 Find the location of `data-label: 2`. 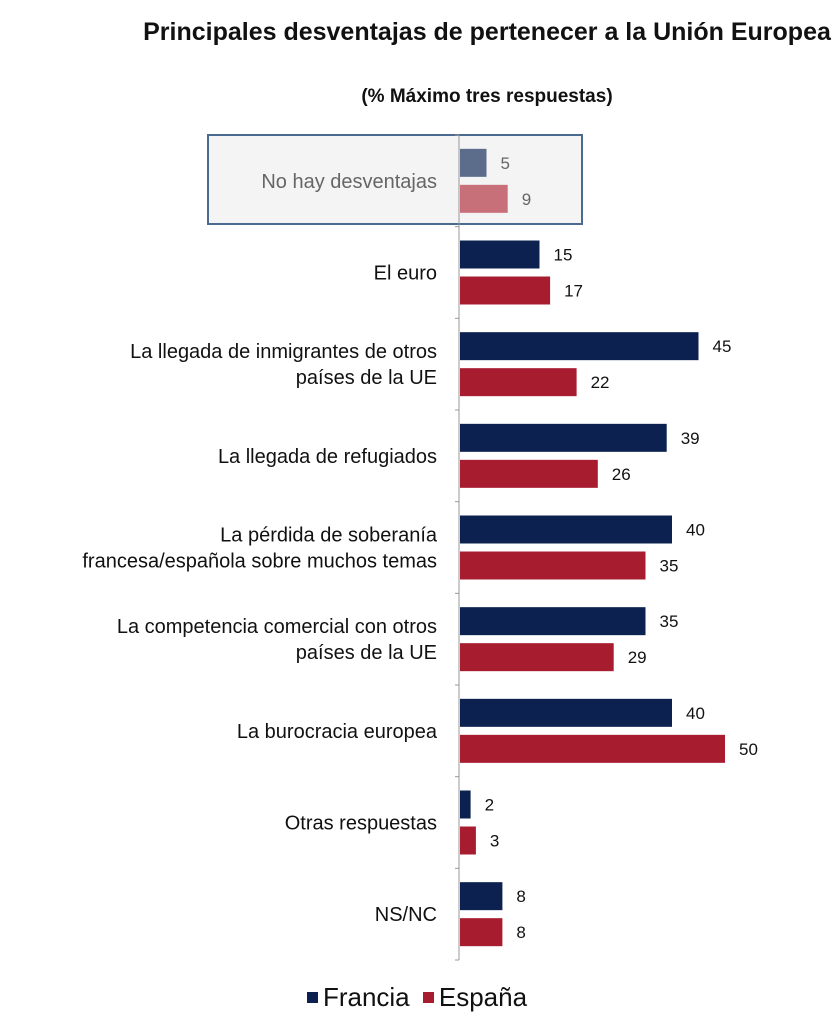

data-label: 2 is located at coordinates (489, 805).